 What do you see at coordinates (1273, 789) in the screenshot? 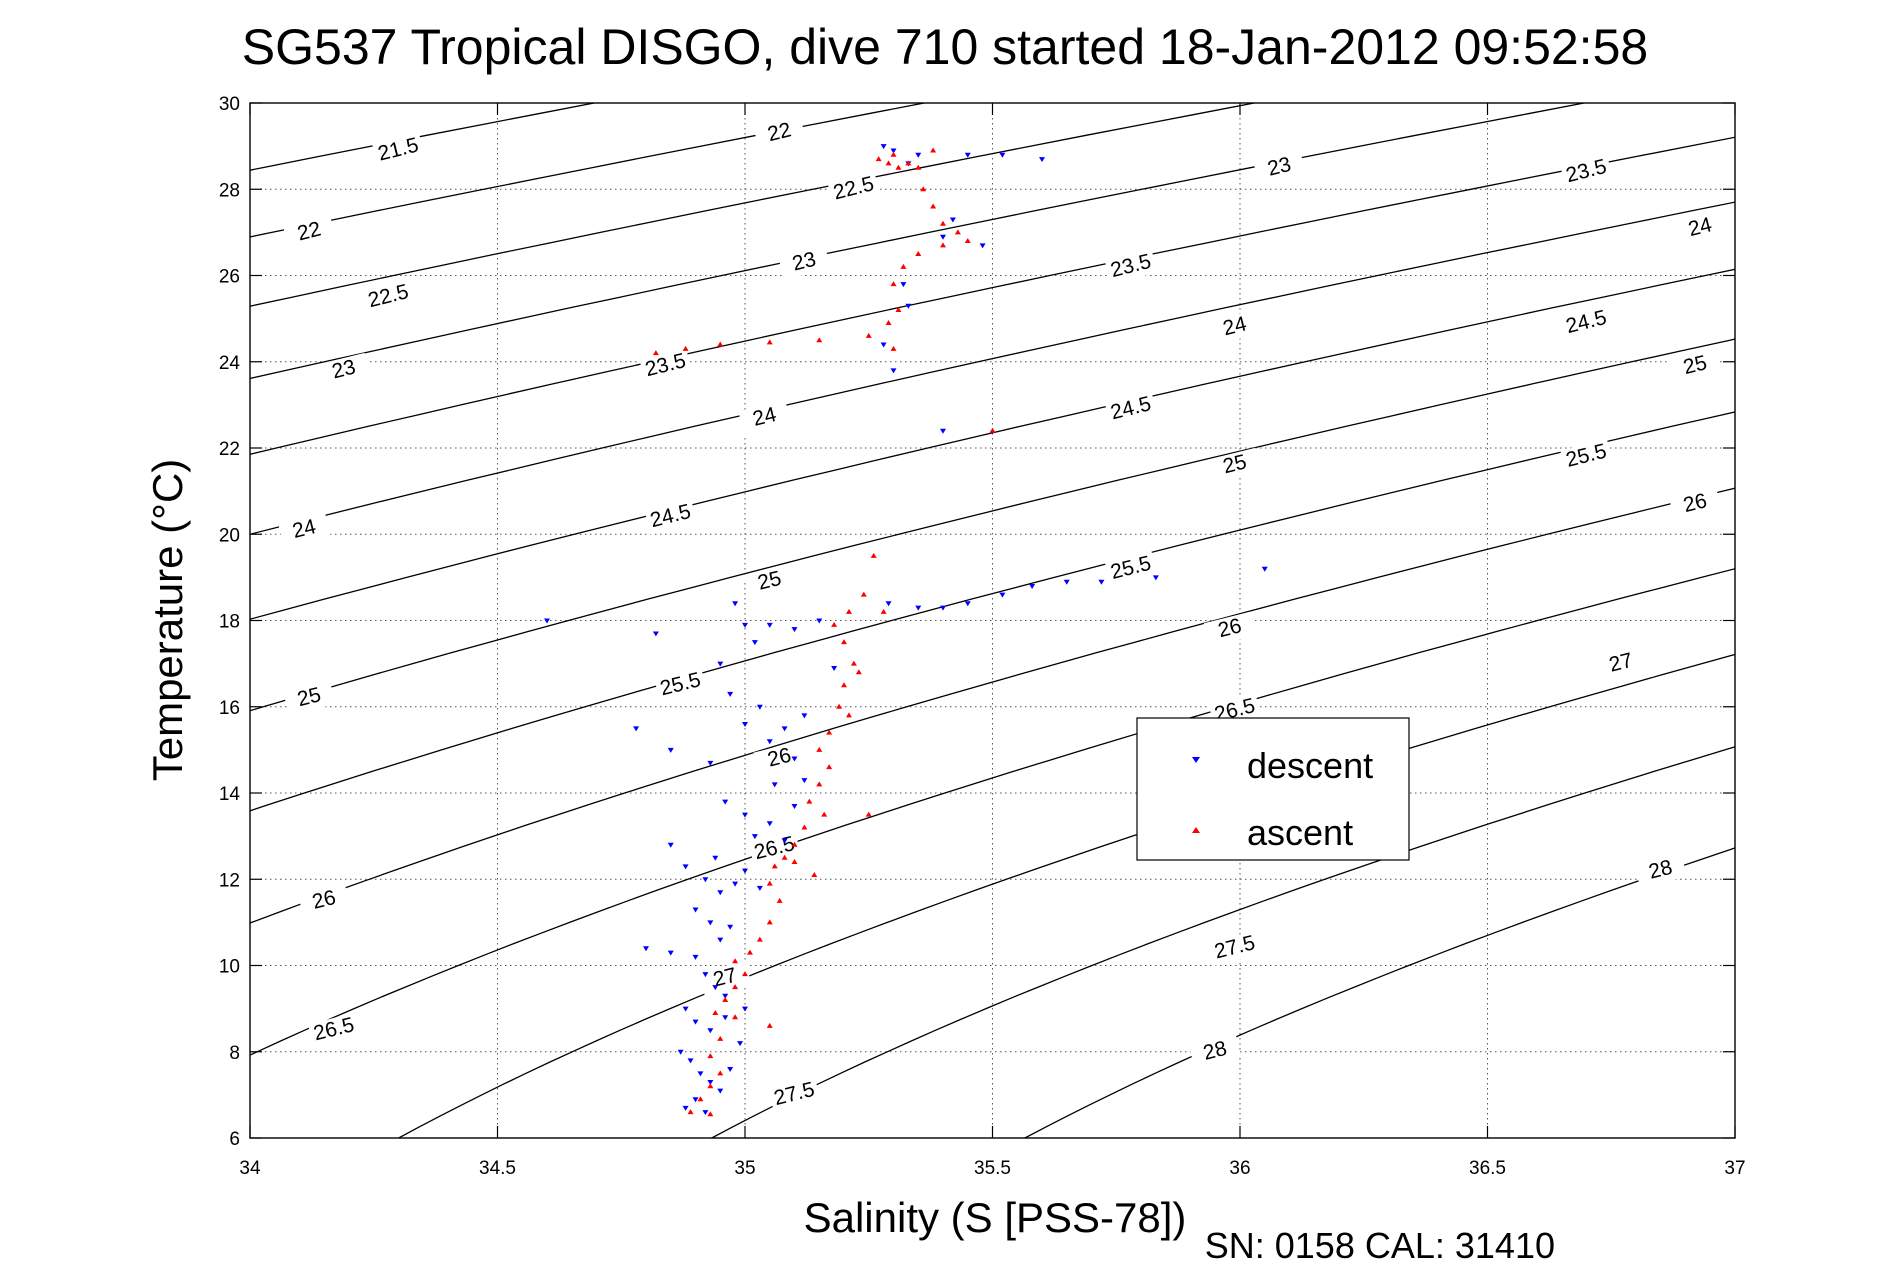
I see `legend-box` at bounding box center [1273, 789].